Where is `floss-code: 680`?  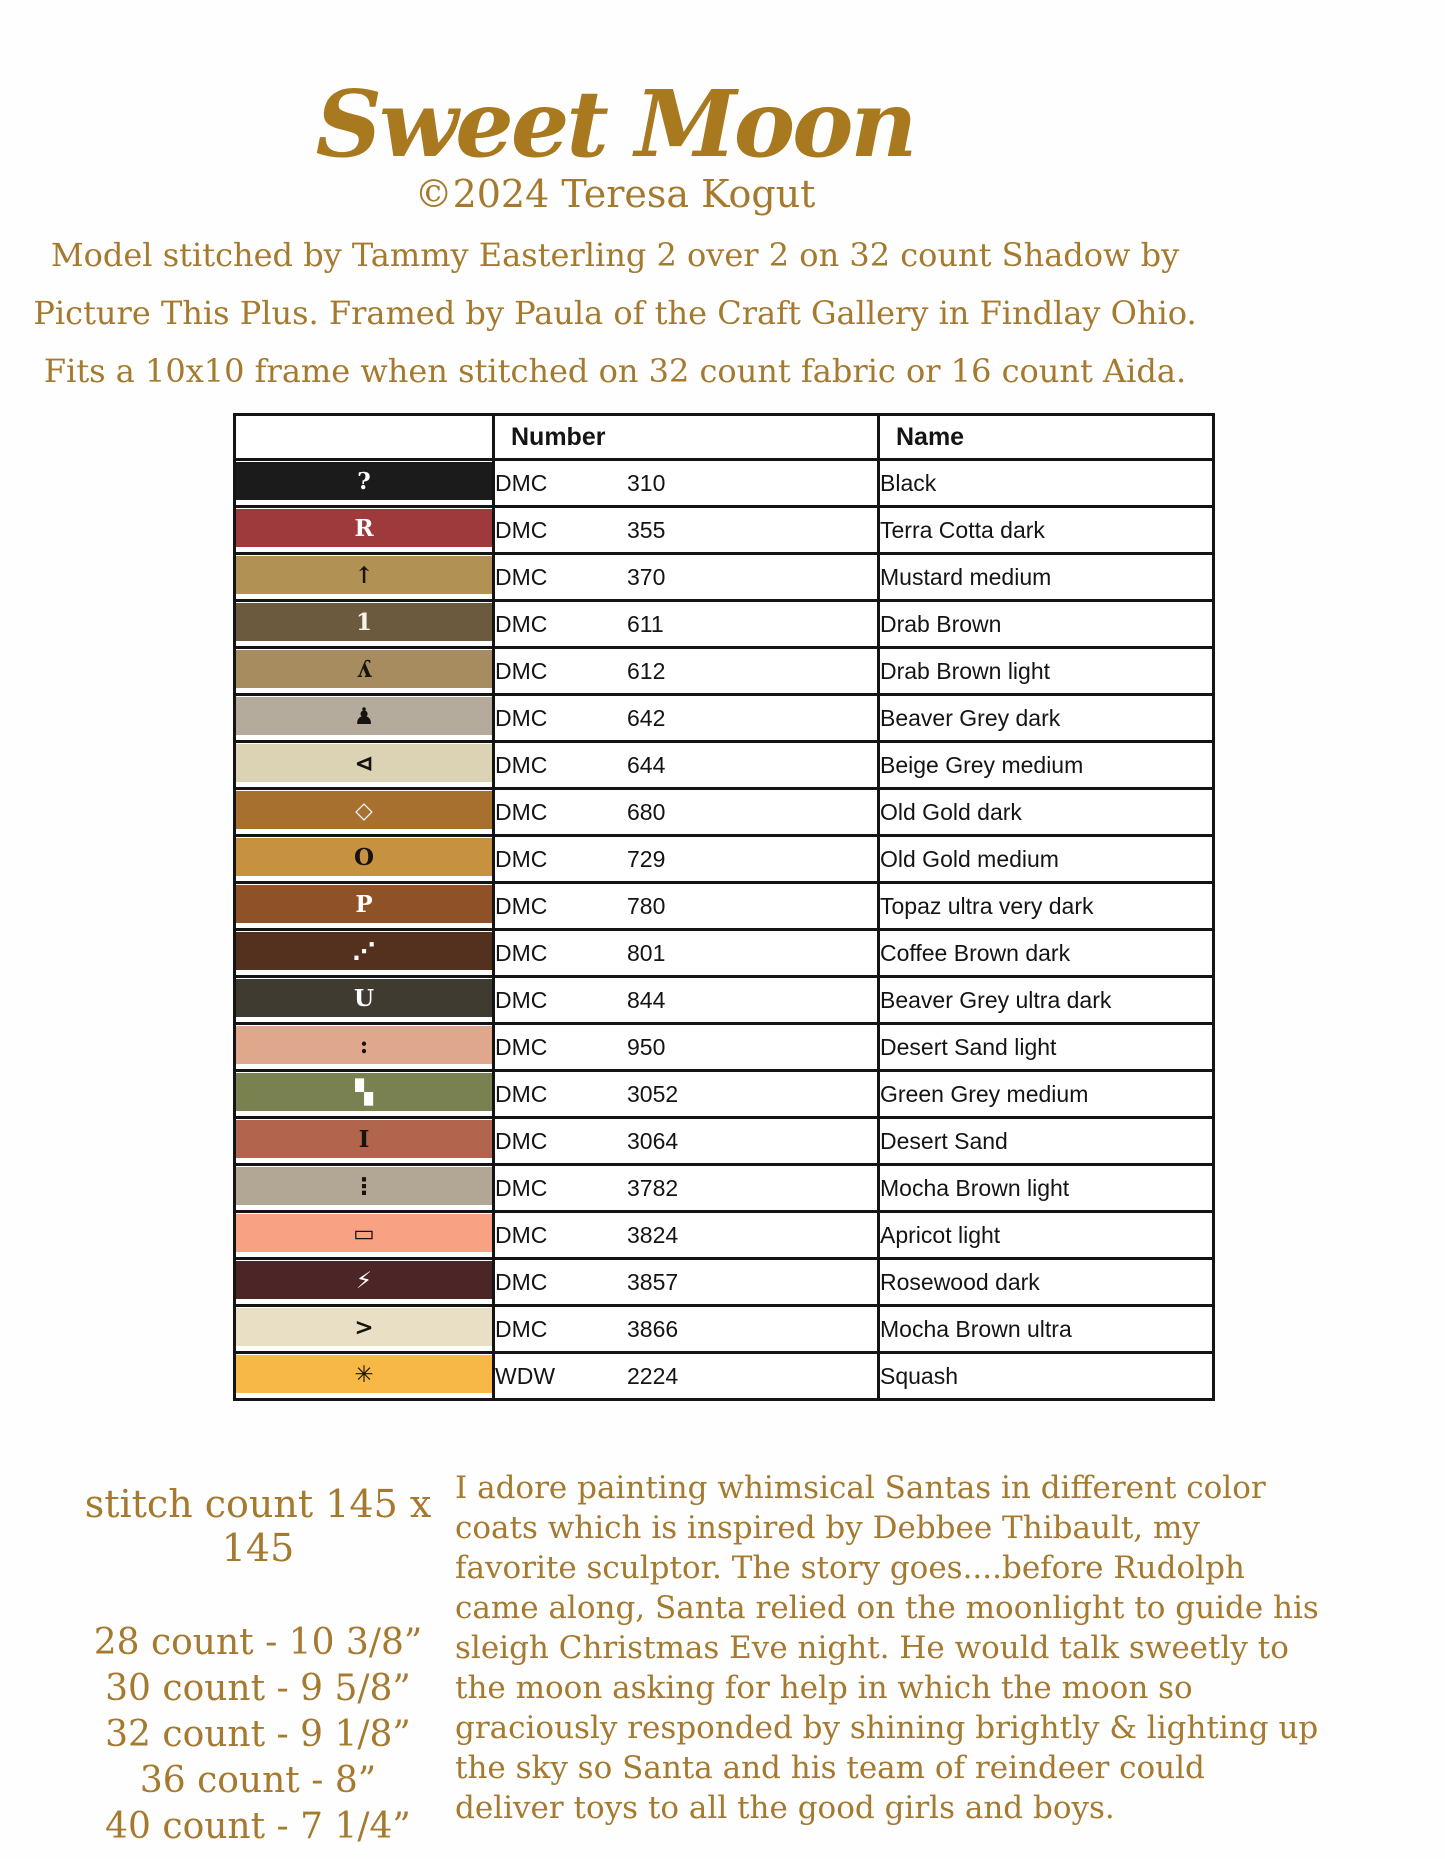
floss-code: 680 is located at coordinates (646, 811).